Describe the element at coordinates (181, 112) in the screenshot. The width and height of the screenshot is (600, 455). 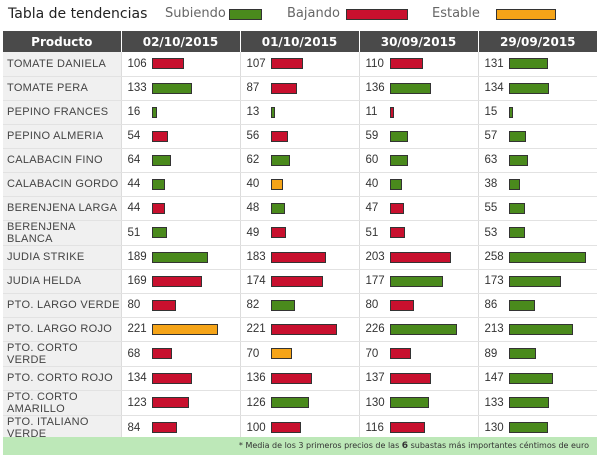
I see `value-cell: 16` at that location.